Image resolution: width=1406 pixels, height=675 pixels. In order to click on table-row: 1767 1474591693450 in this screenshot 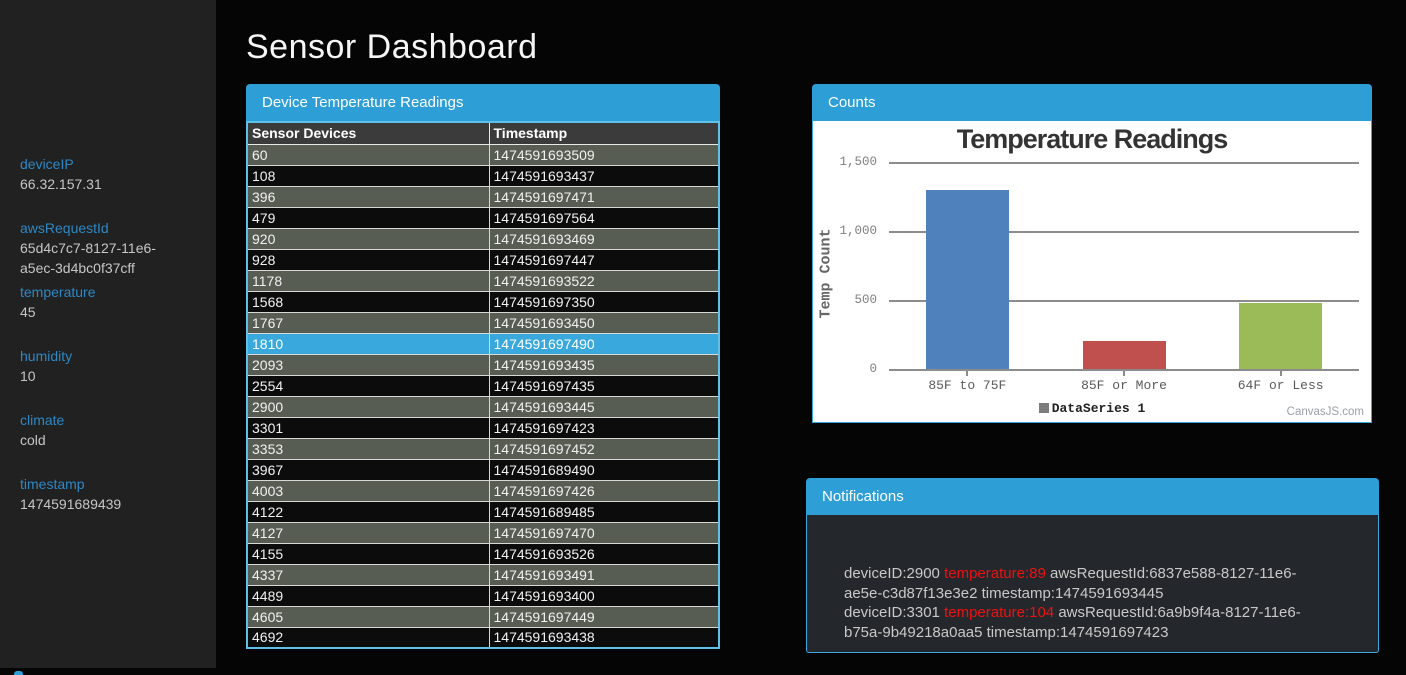, I will do `click(483, 322)`.